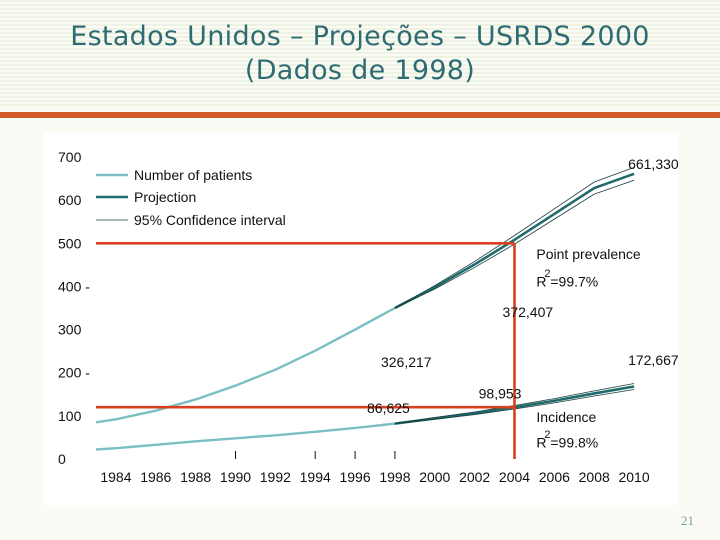 The height and width of the screenshot is (540, 720). Describe the element at coordinates (588, 254) in the screenshot. I see `chart-annotation: Point prevalence` at that location.